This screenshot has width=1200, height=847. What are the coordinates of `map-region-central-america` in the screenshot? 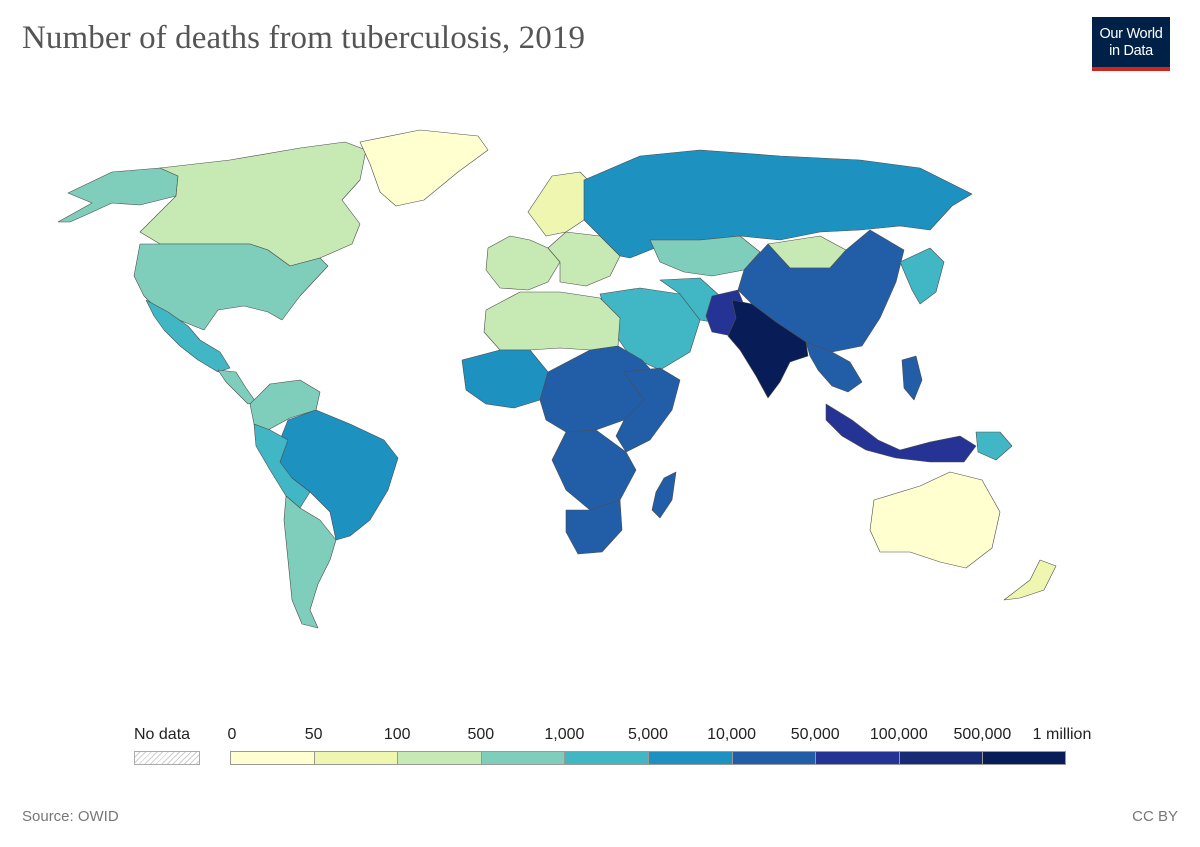 It's located at (237, 387).